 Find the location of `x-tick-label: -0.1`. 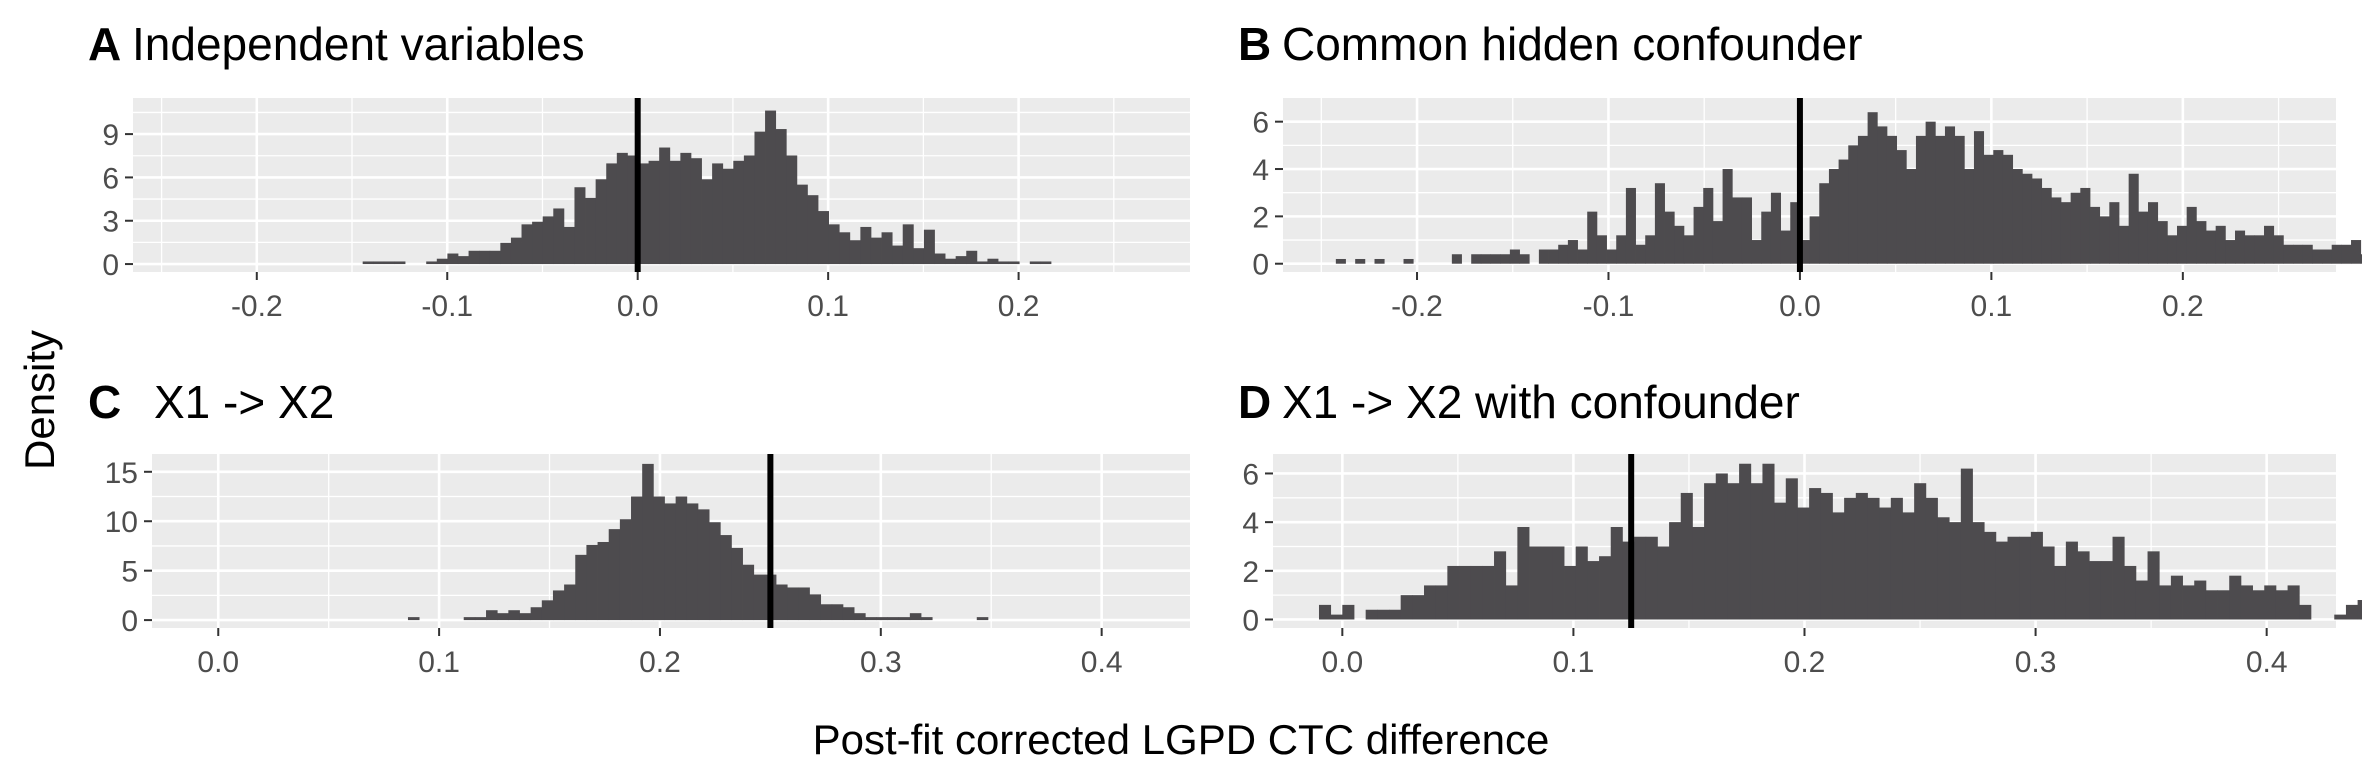

x-tick-label: -0.1 is located at coordinates (1609, 306).